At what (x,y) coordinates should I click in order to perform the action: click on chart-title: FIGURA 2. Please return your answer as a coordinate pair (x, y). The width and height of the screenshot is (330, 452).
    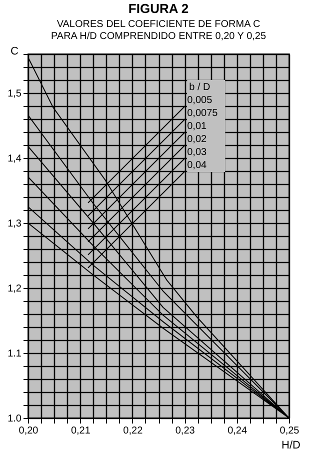
    Looking at the image, I should click on (158, 8).